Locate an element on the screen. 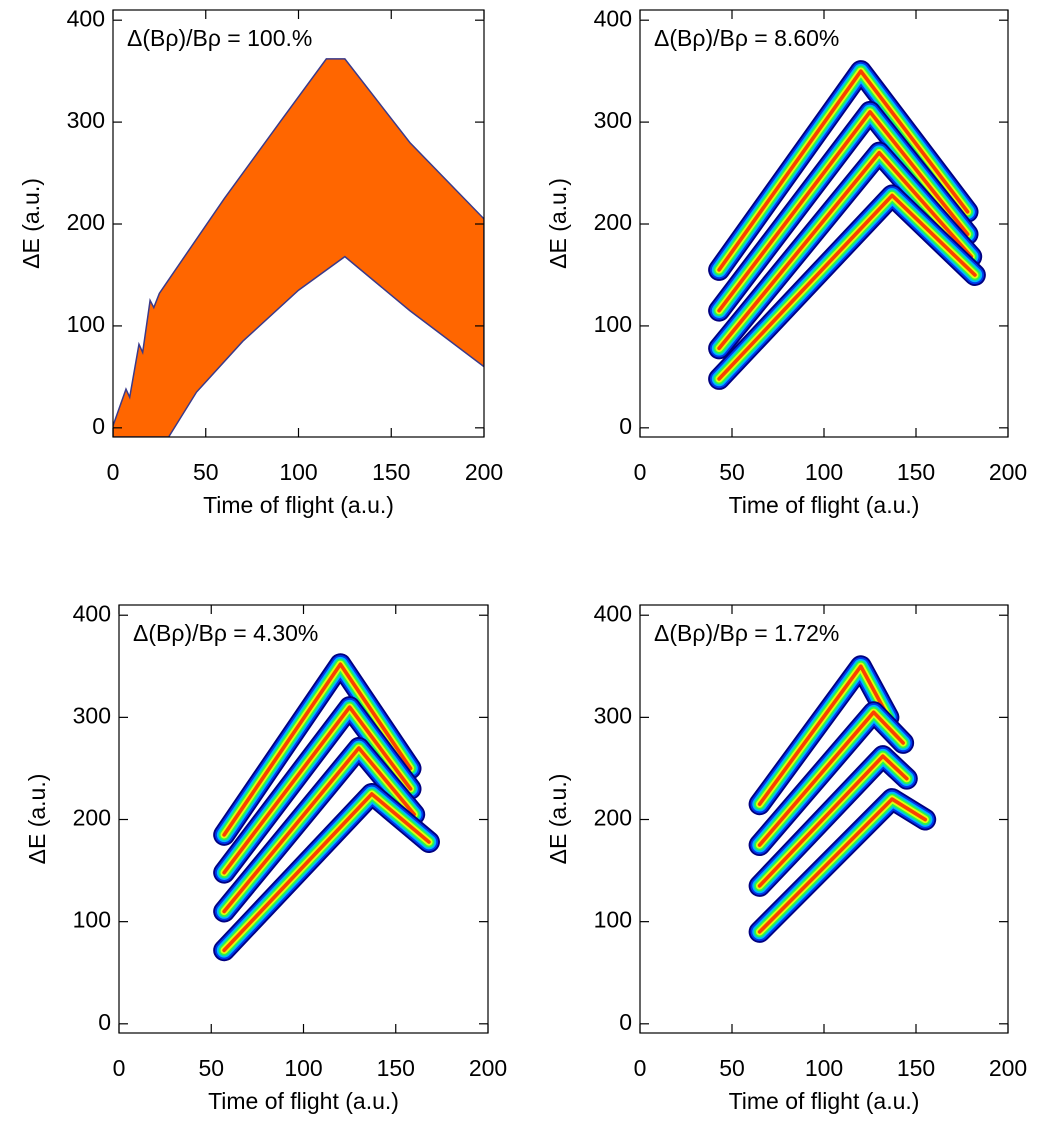 The width and height of the screenshot is (1037, 1122). filled-region is located at coordinates (298, 247).